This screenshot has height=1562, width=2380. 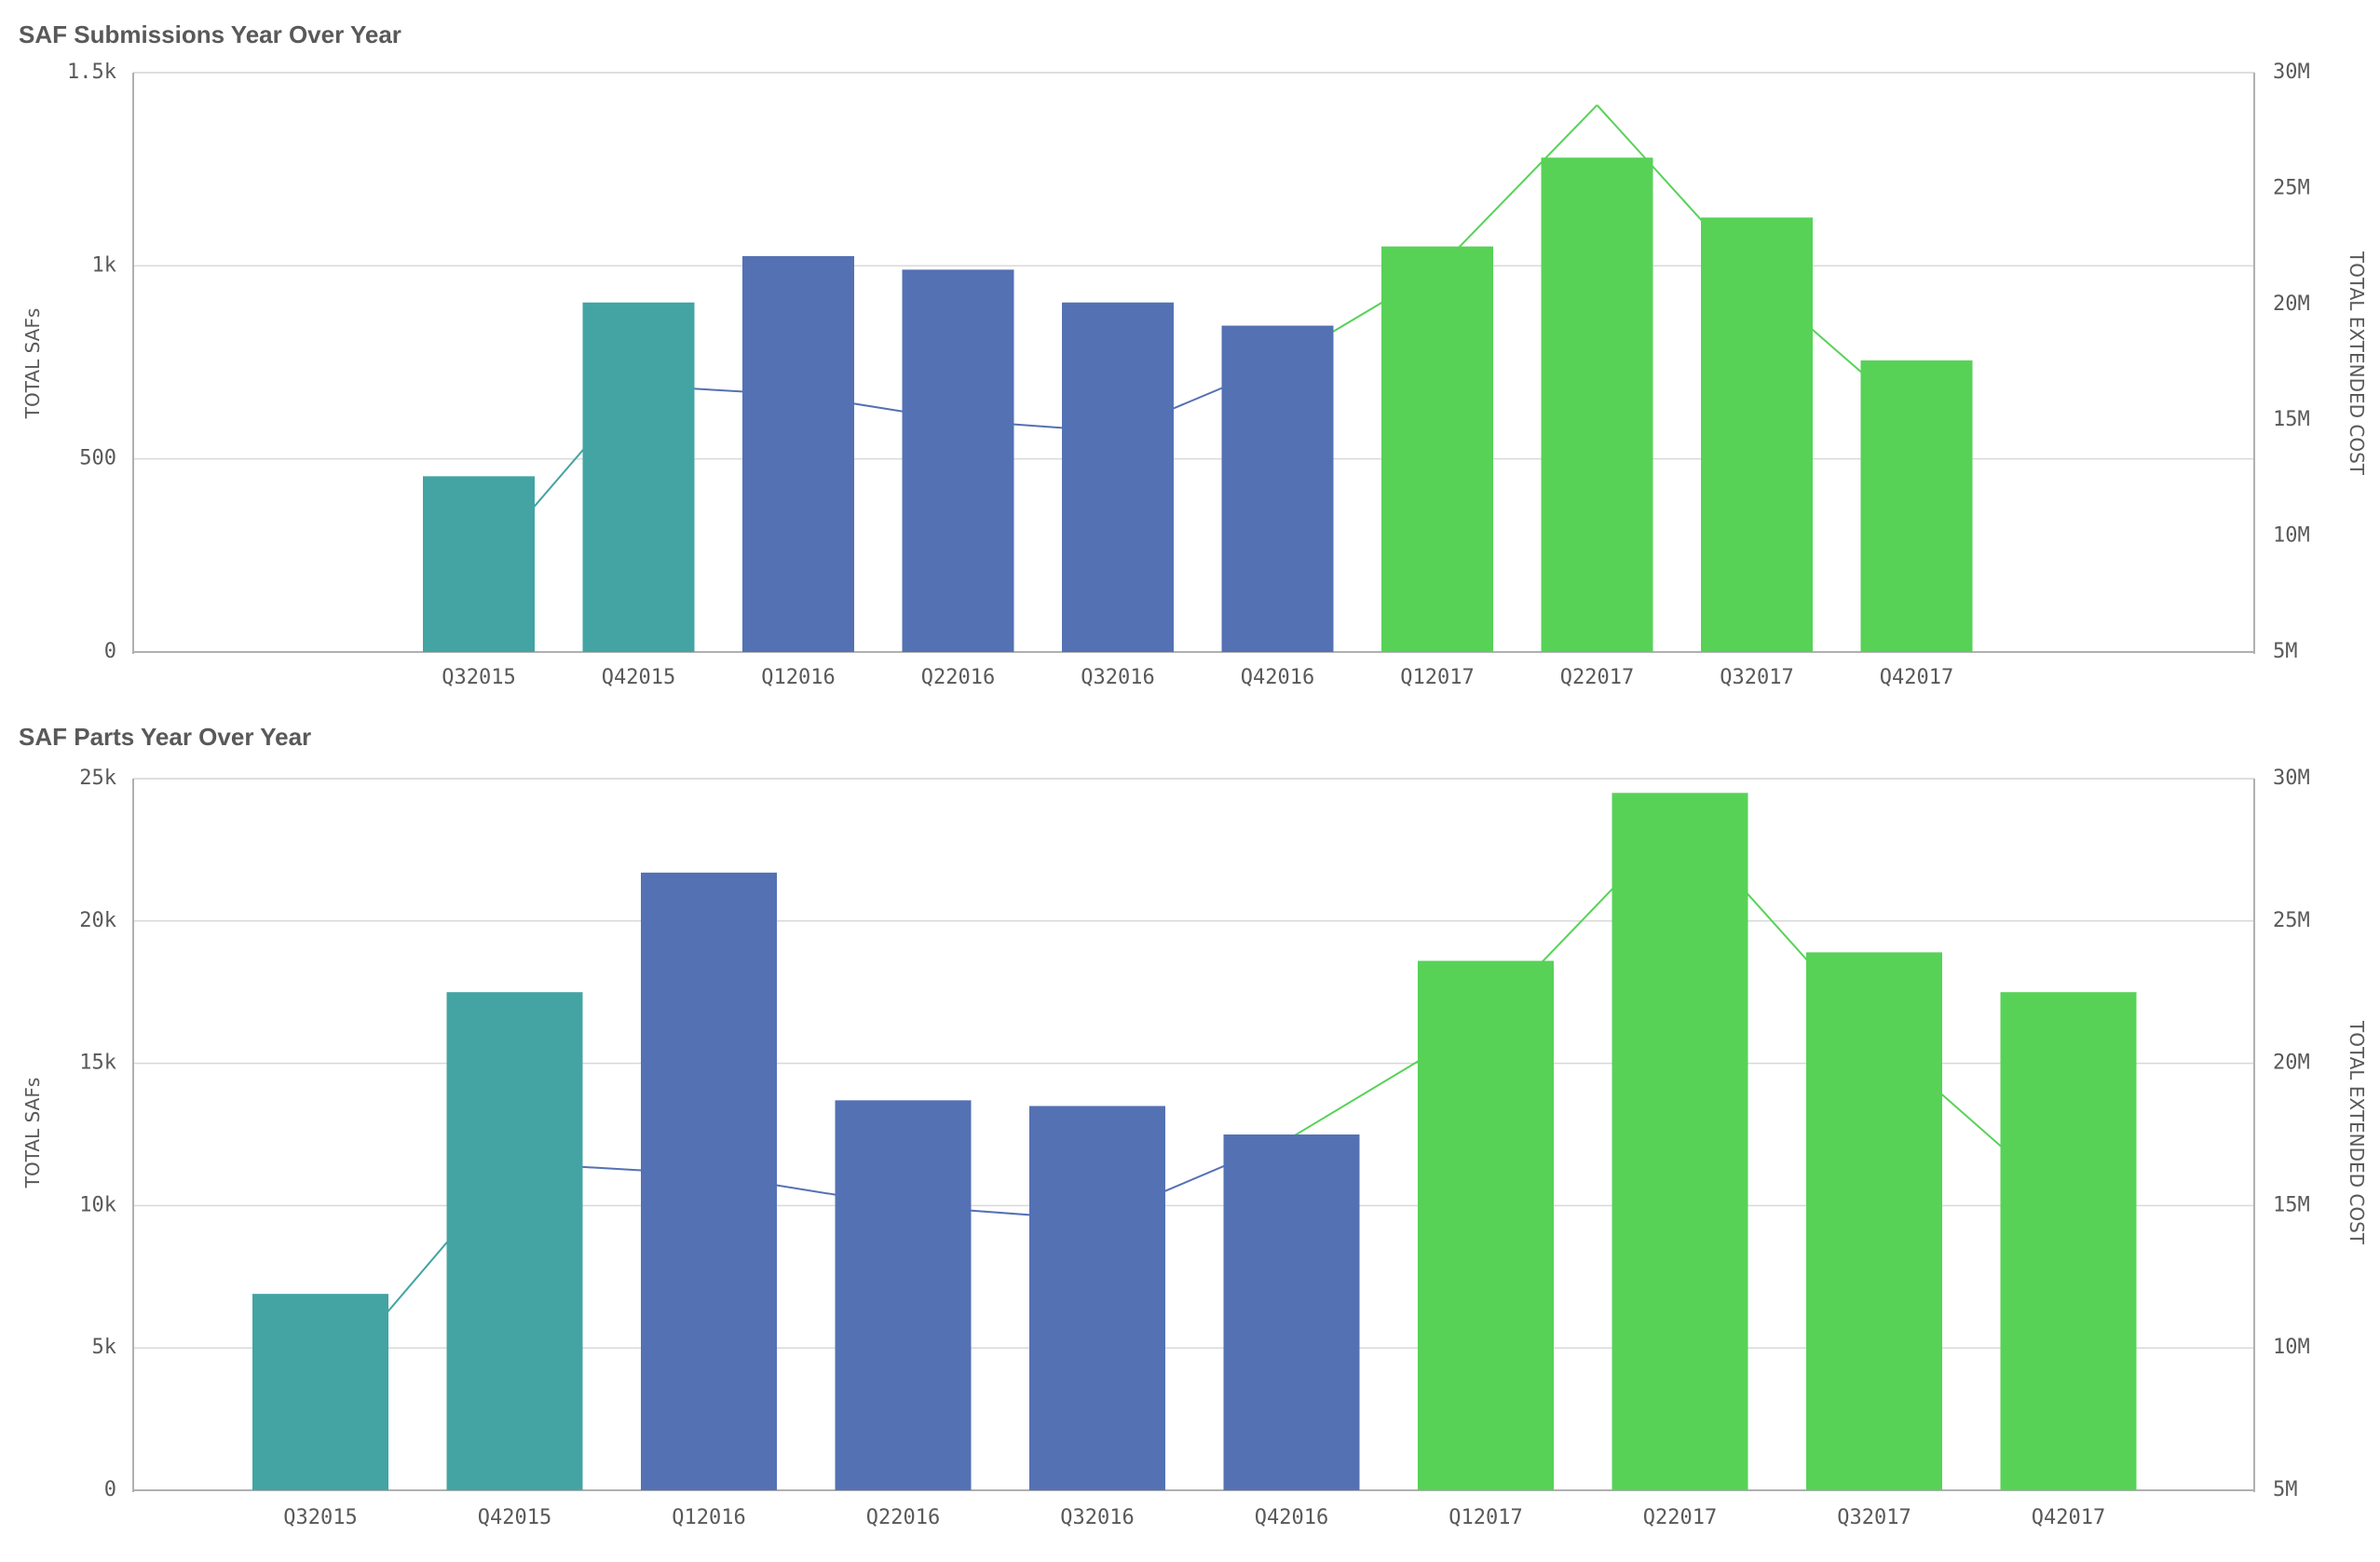 What do you see at coordinates (97, 778) in the screenshot?
I see `y-tick-label: 25k` at bounding box center [97, 778].